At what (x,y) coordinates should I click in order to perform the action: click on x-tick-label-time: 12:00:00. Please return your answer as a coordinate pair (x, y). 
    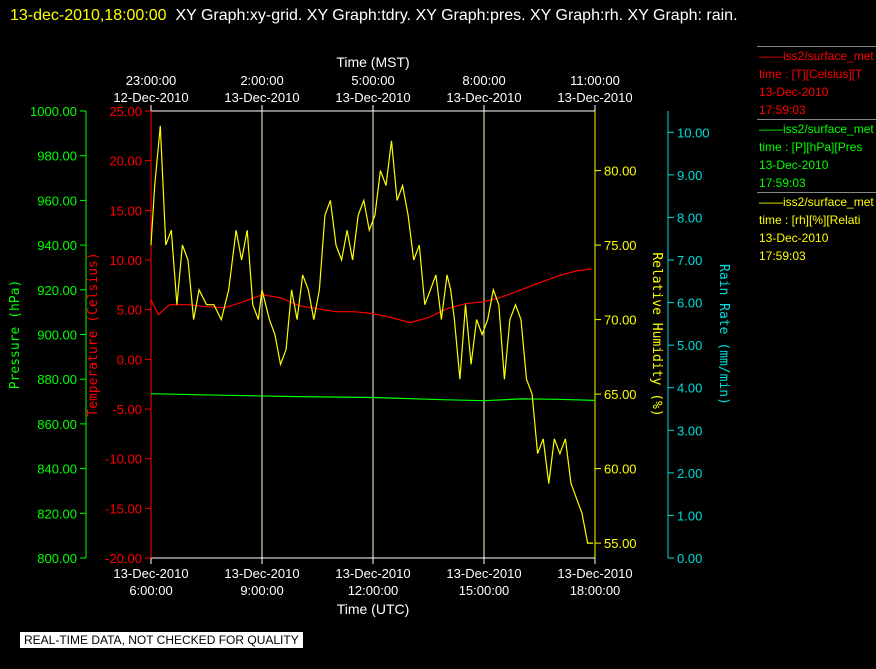
    Looking at the image, I should click on (373, 590).